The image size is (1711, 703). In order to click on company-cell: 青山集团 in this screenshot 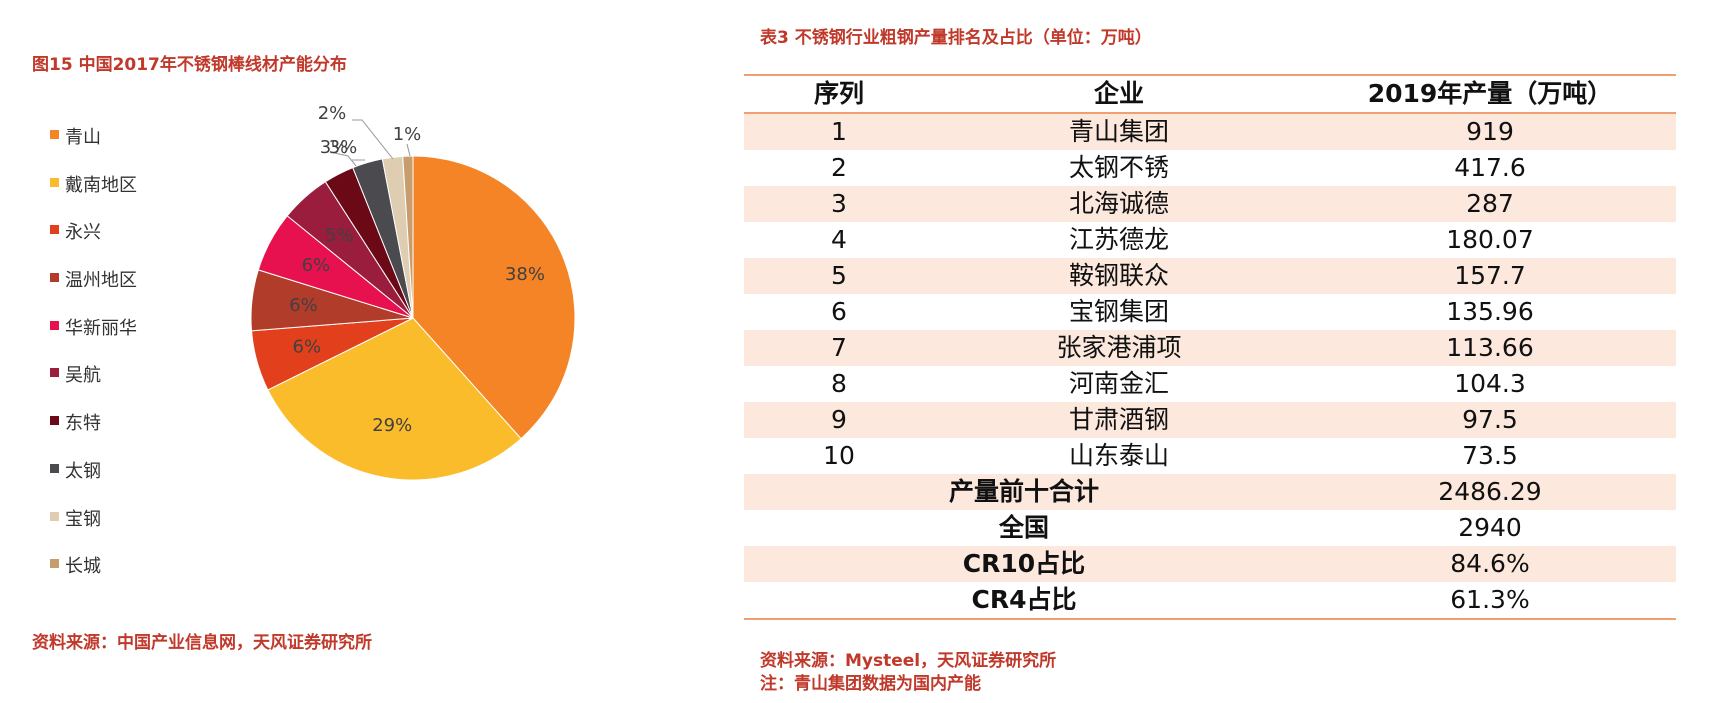, I will do `click(1118, 131)`.